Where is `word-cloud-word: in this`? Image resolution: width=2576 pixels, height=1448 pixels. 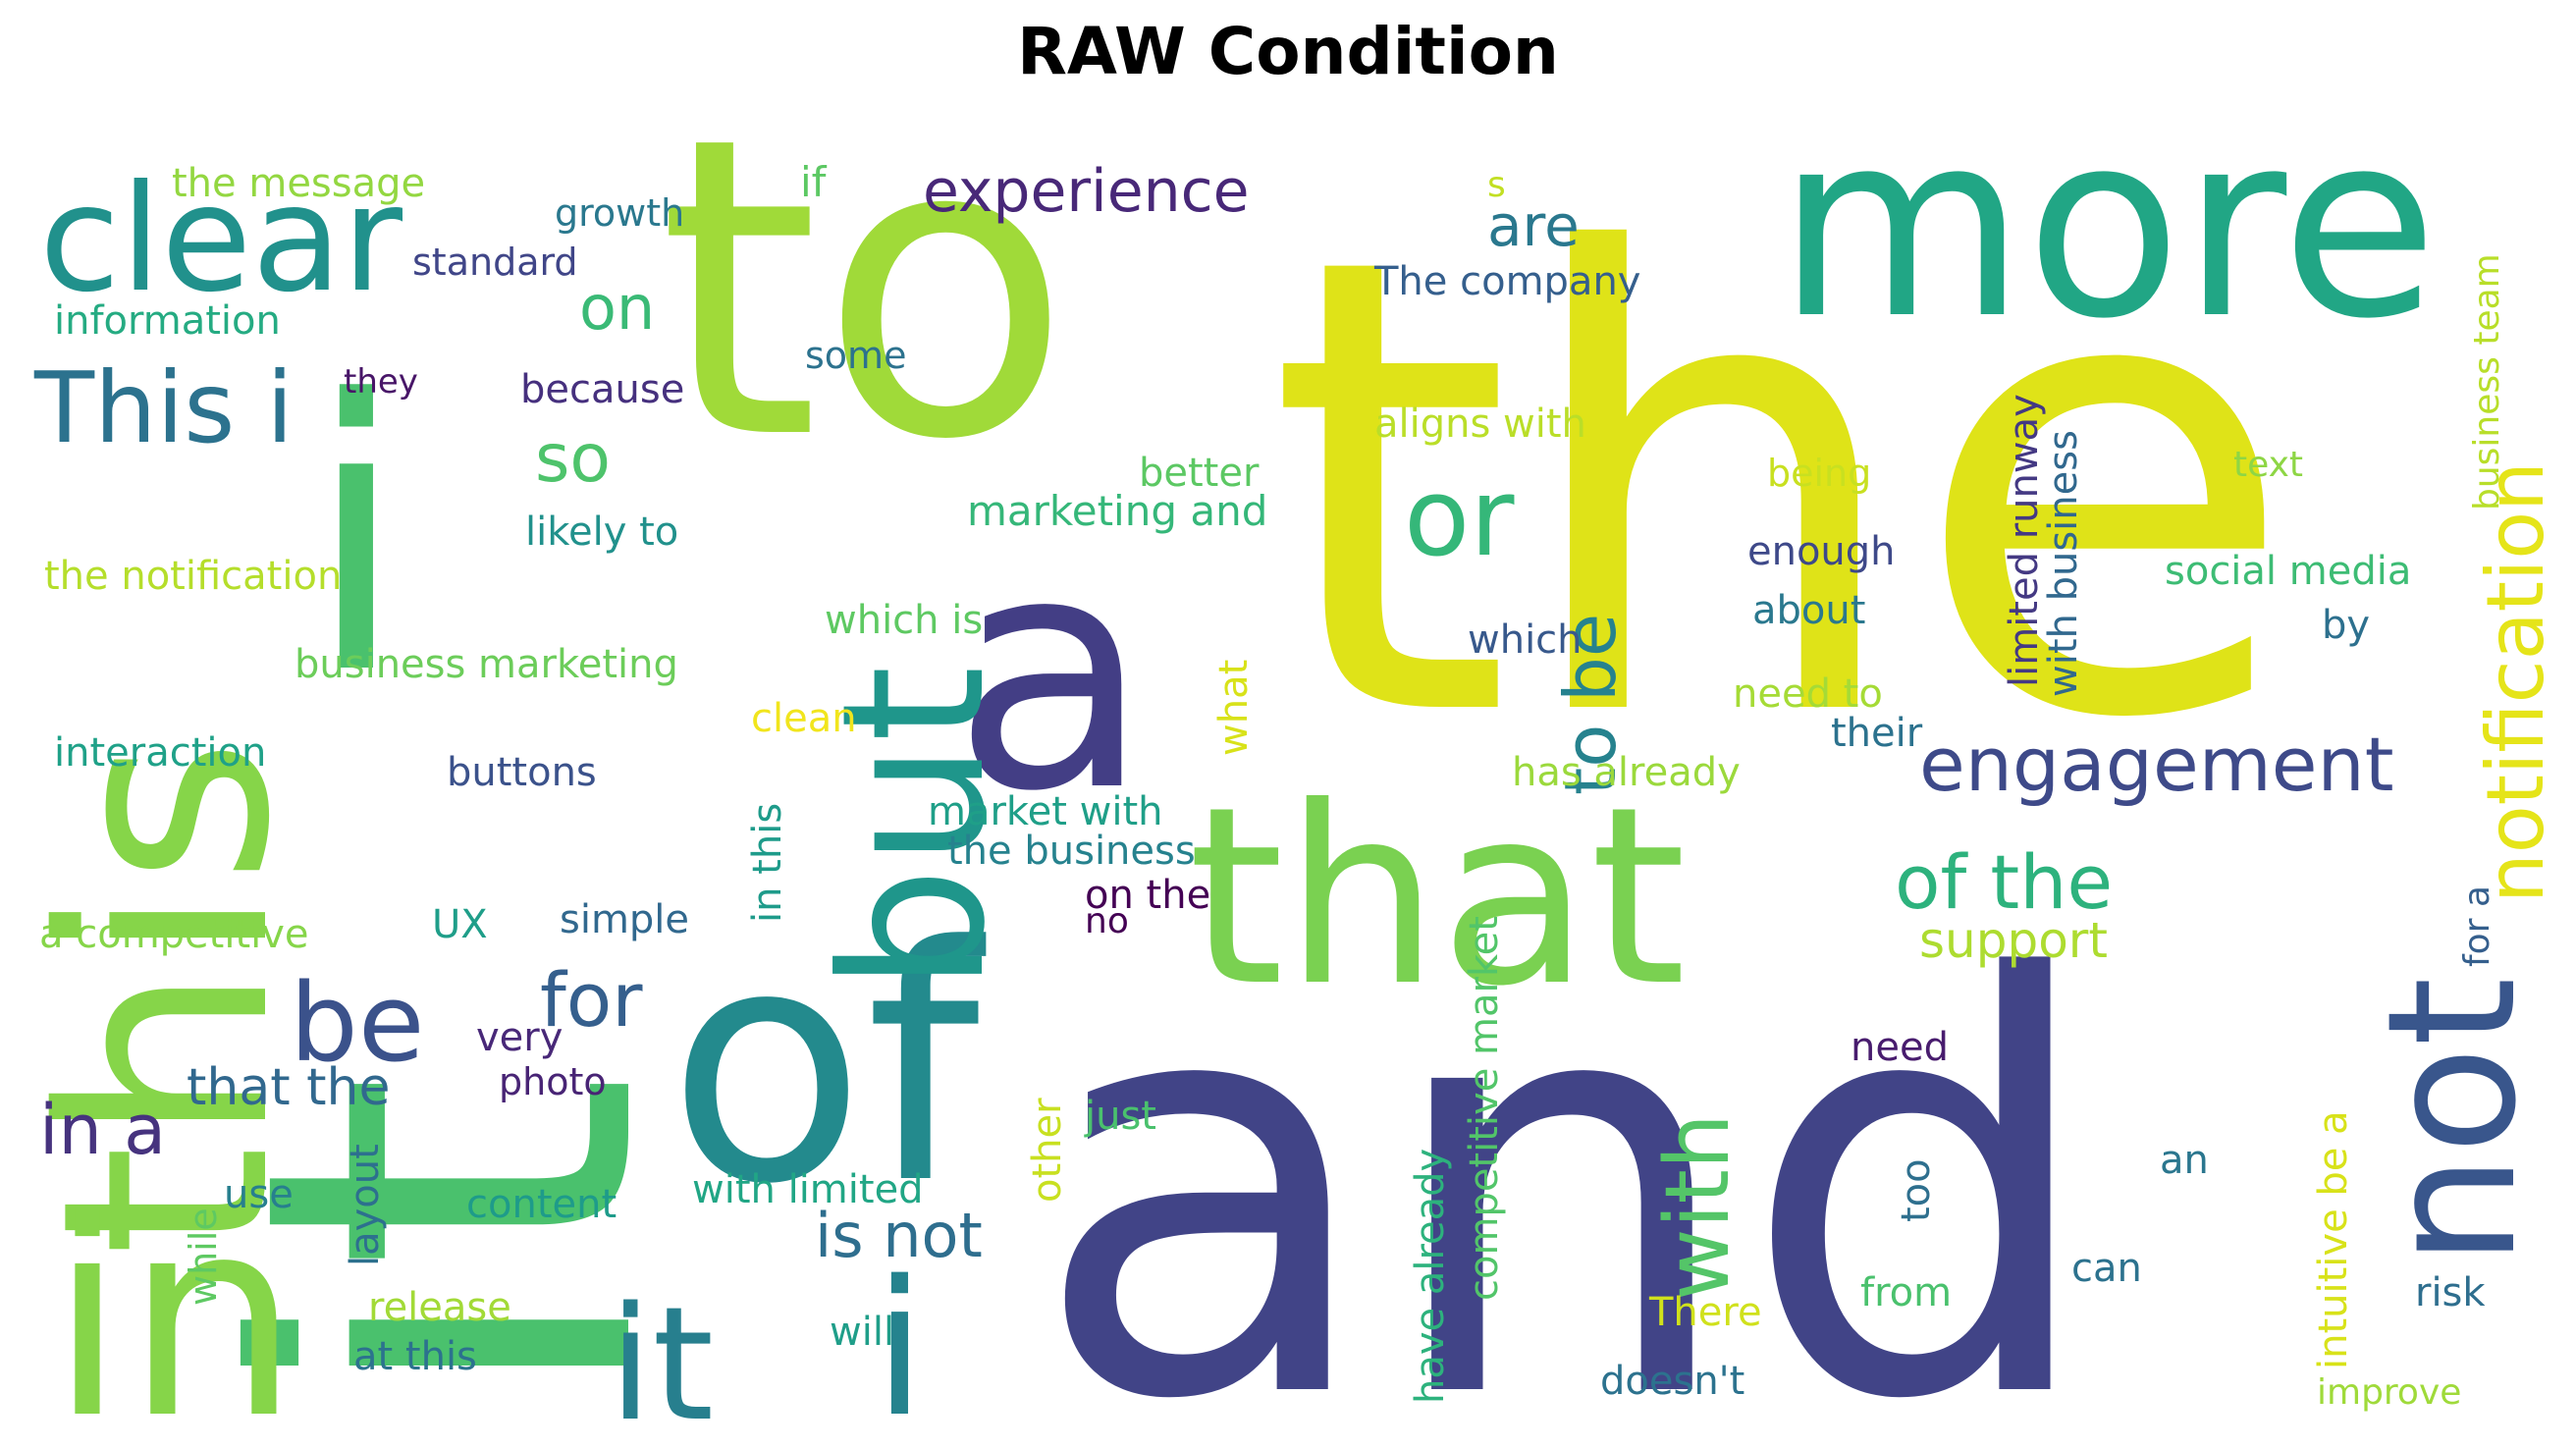
word-cloud-word: in this is located at coordinates (767, 863).